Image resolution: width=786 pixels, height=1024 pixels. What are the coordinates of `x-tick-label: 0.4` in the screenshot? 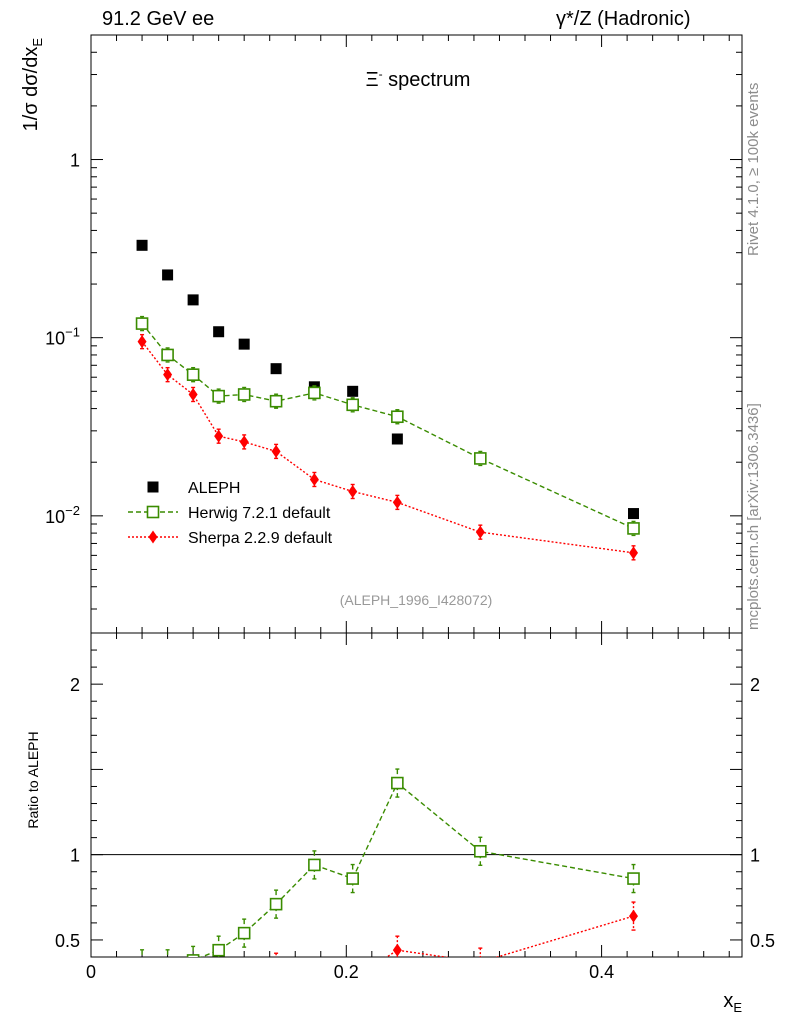 It's located at (601, 972).